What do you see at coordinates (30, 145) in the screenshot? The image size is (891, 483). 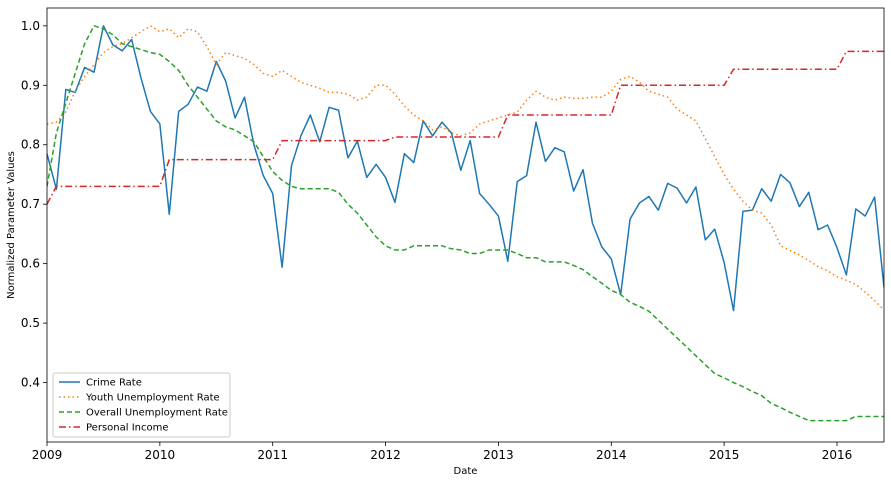 I see `y-tick-label: 0.8` at bounding box center [30, 145].